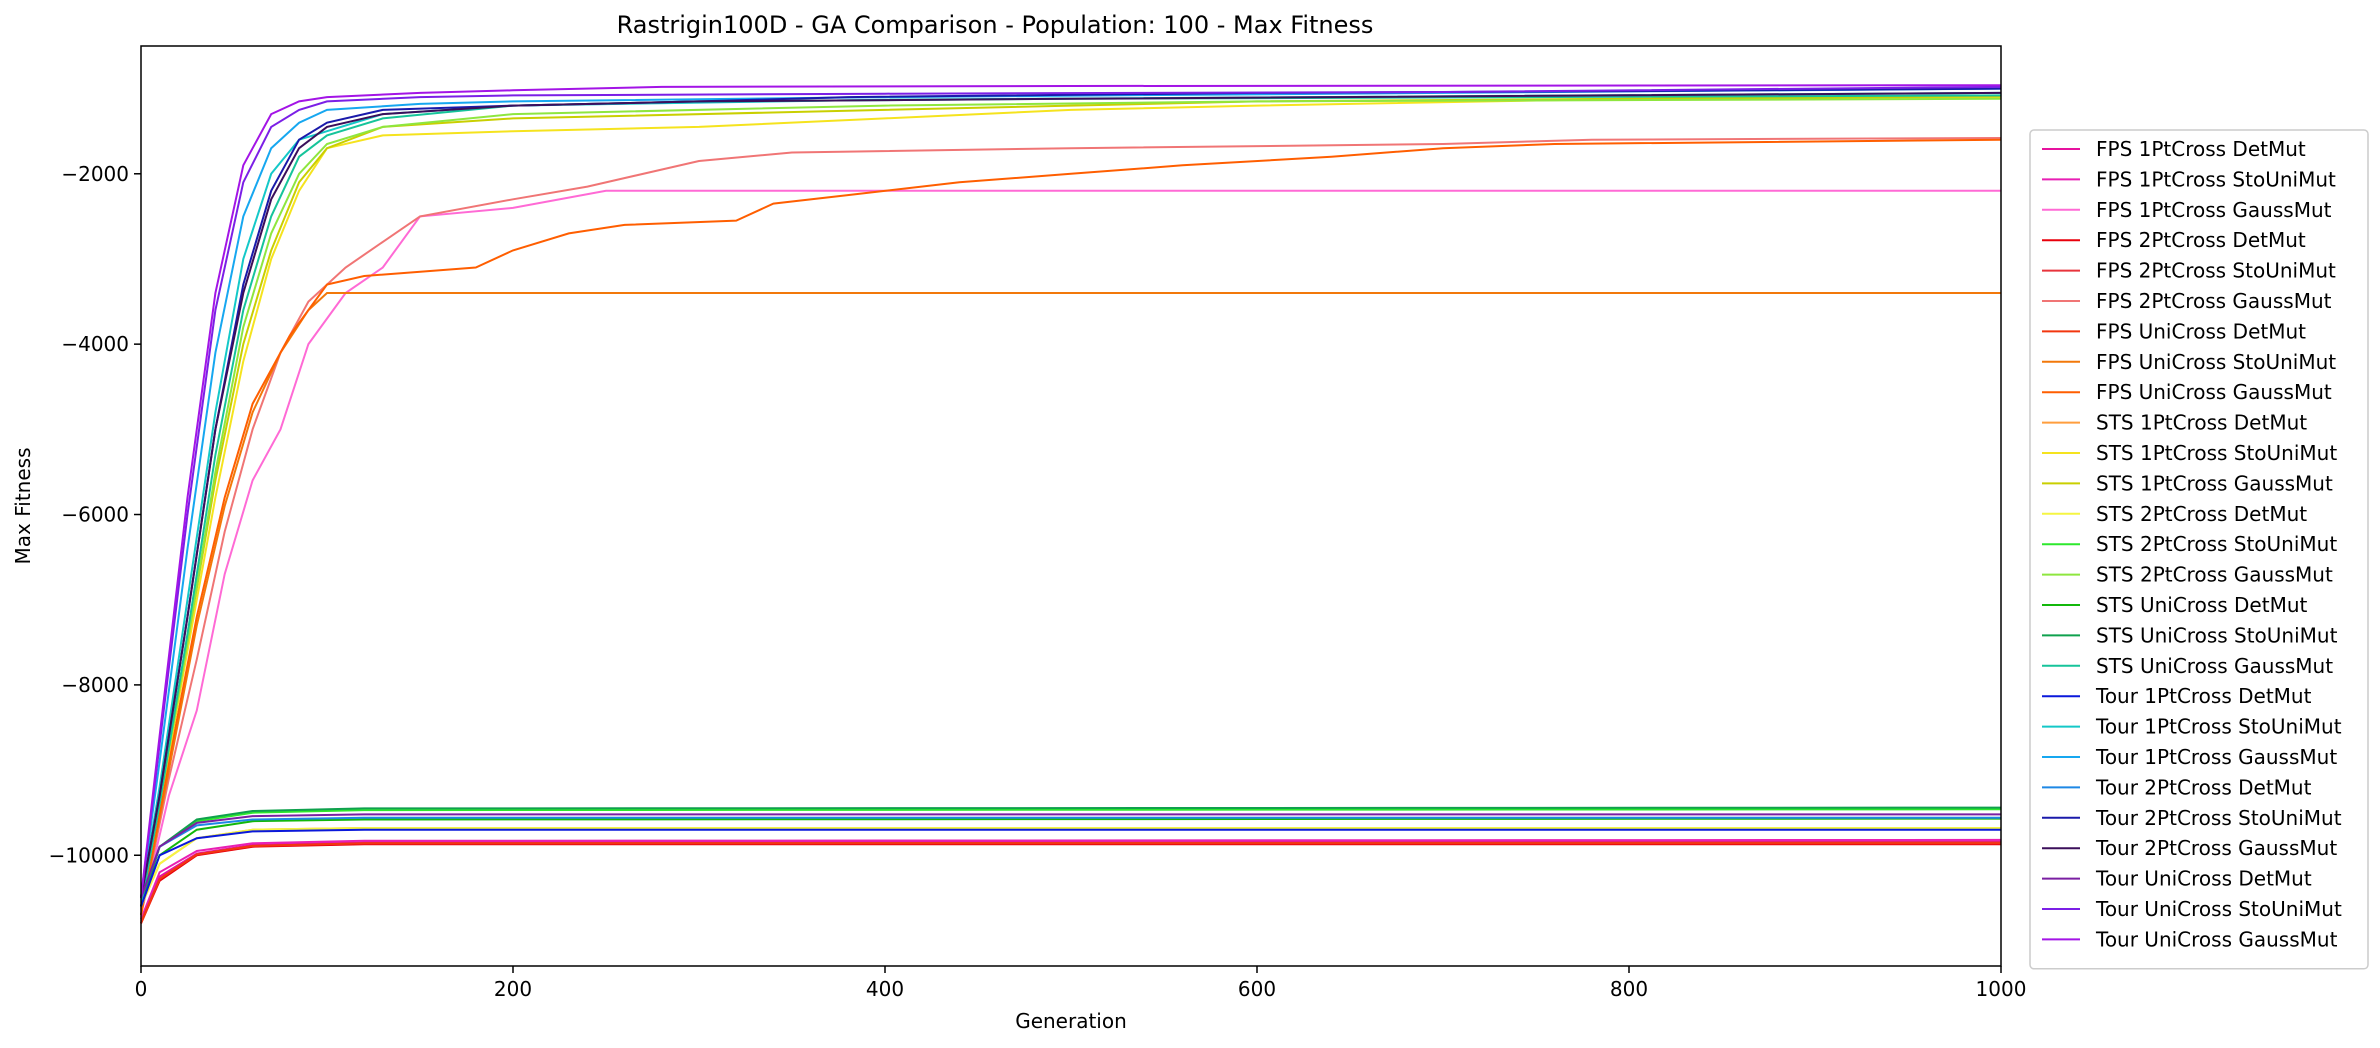 This screenshot has height=1048, width=2380. Describe the element at coordinates (2216, 453) in the screenshot. I see `legend-entry: STS 1PtCross StoUniMut` at that location.